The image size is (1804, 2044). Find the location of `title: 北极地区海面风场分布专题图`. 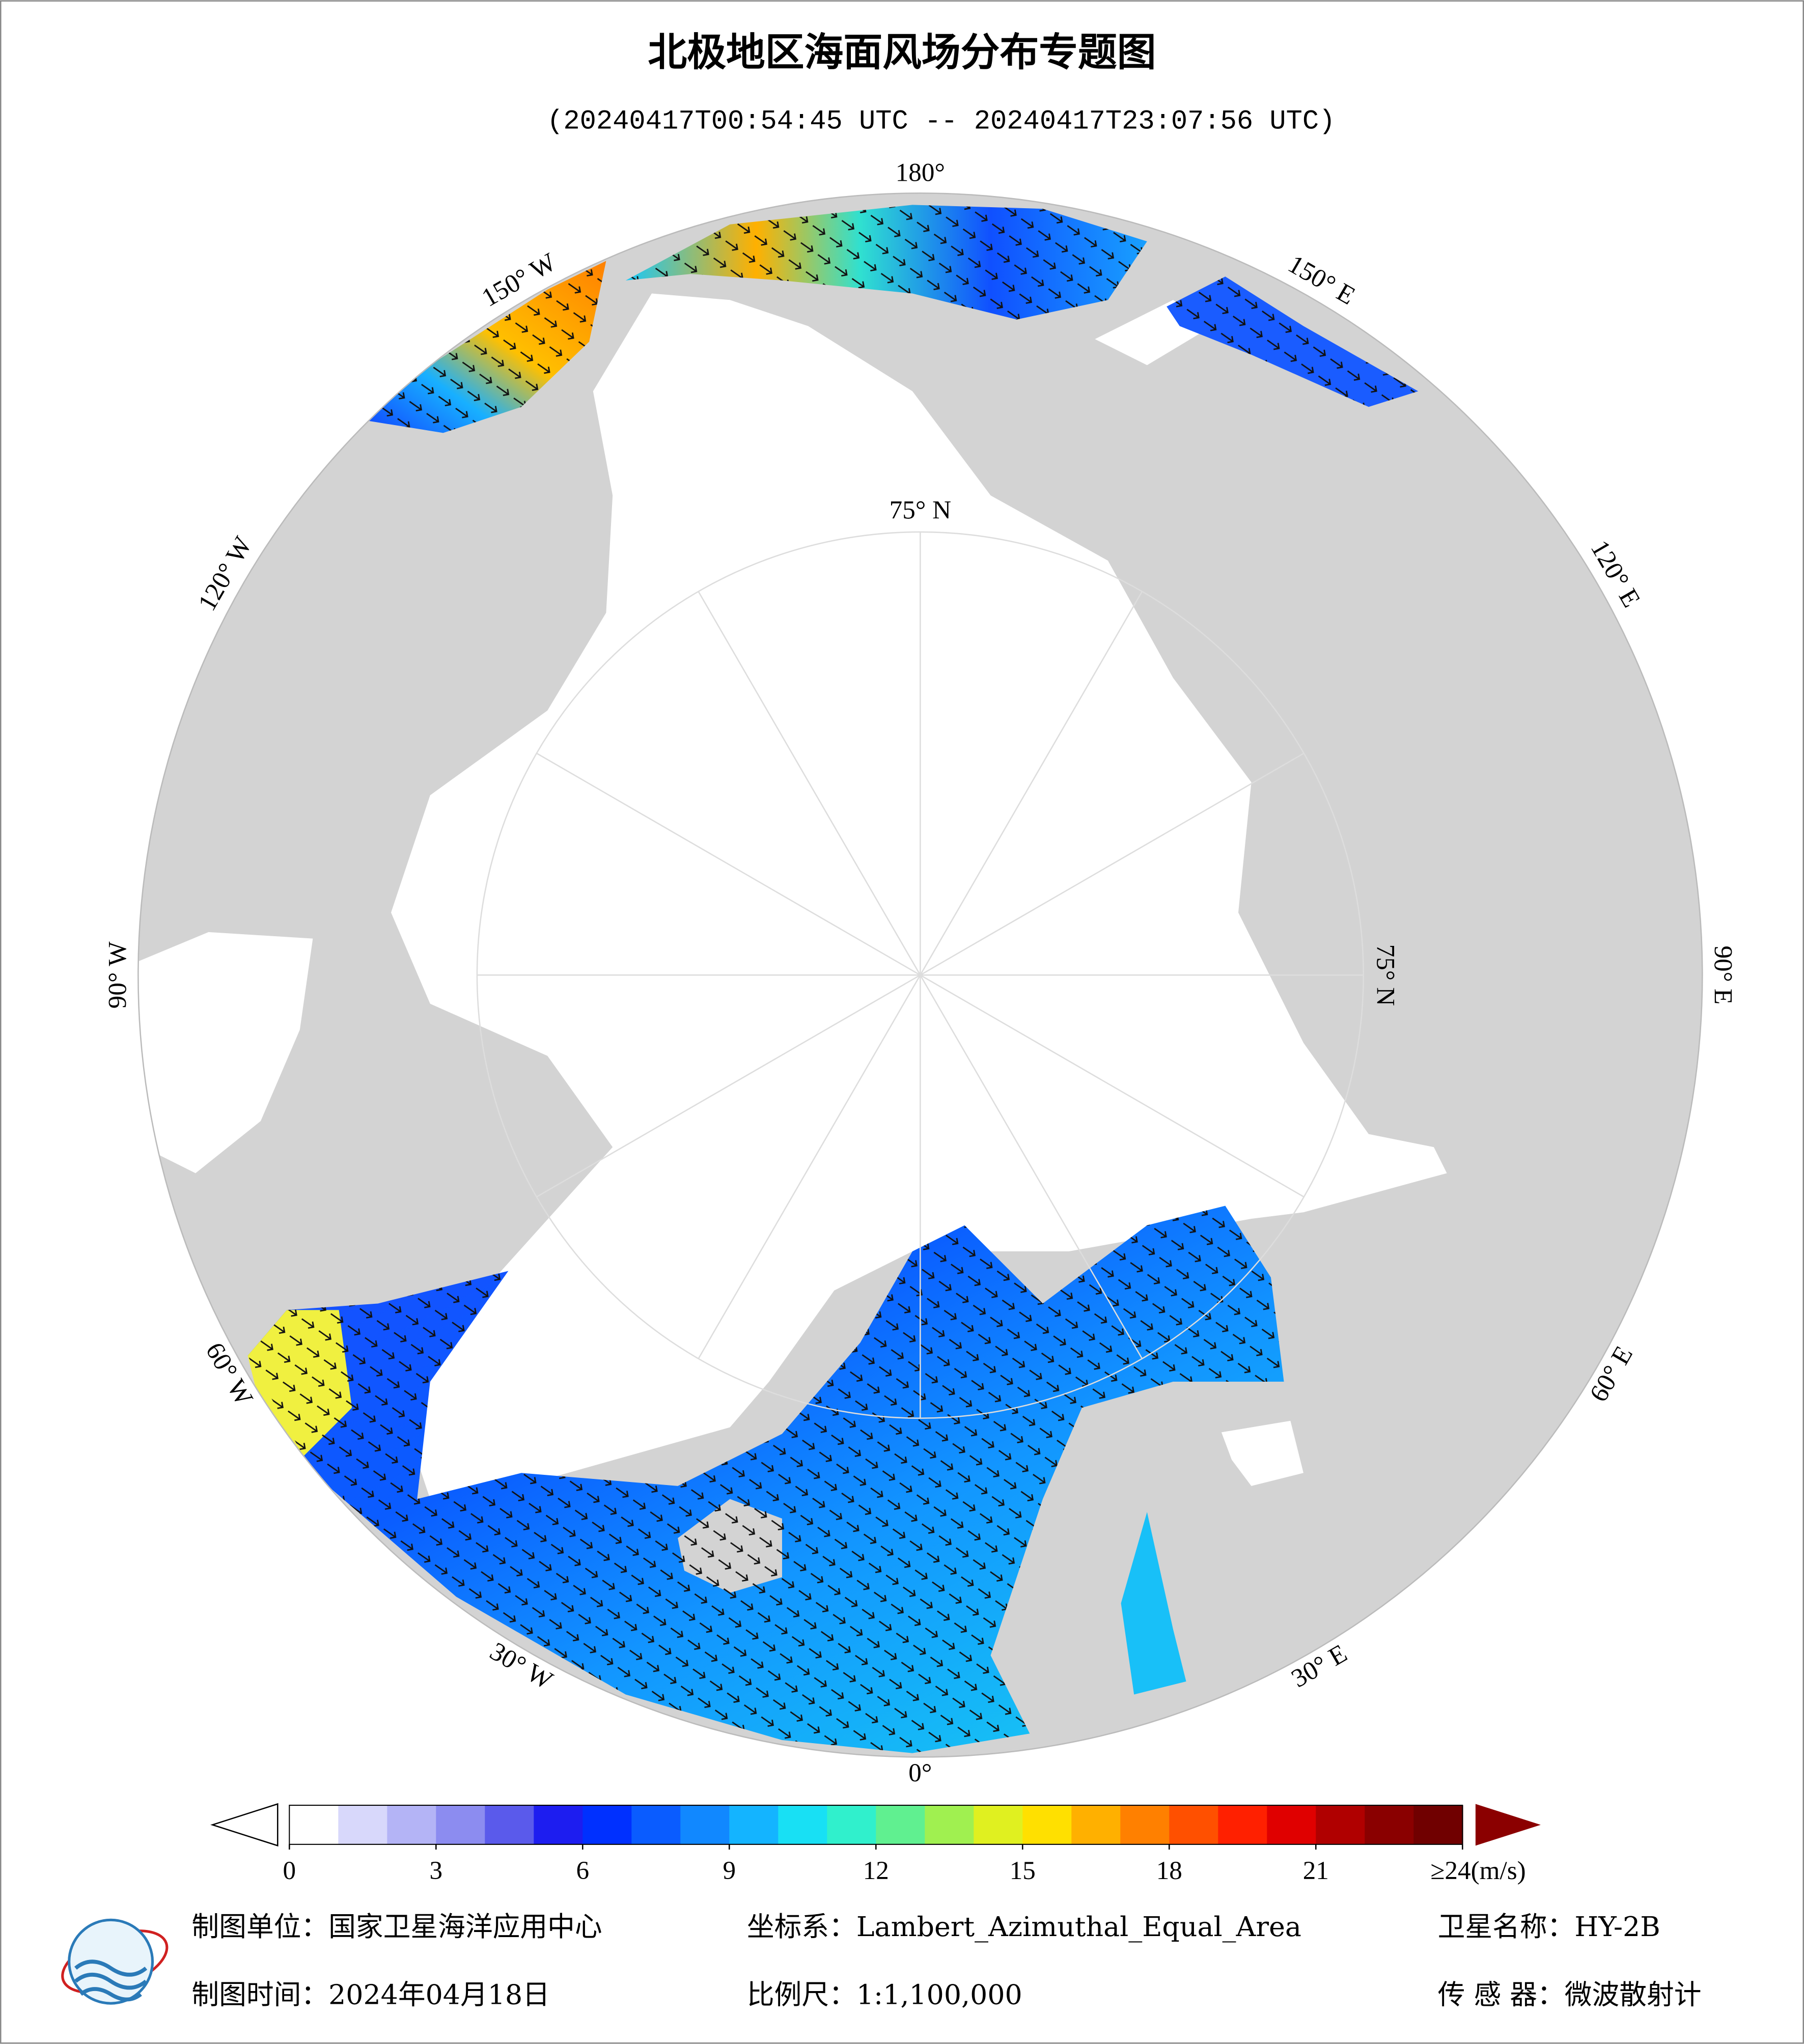

title: 北极地区海面风场分布专题图 is located at coordinates (902, 52).